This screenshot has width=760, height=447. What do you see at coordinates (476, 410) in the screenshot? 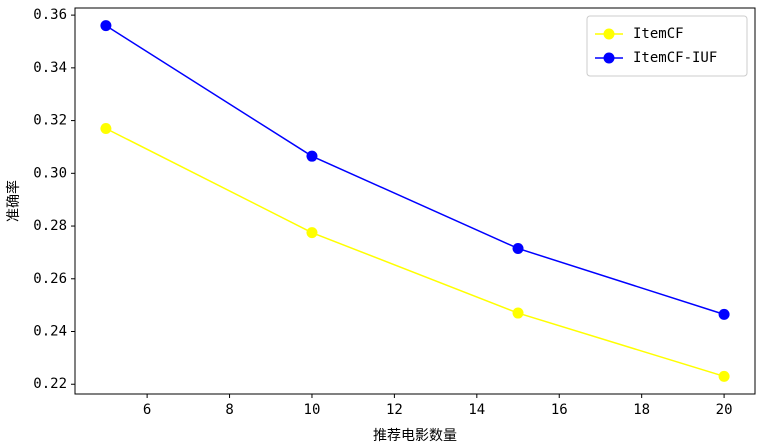
I see `x-tick-label: 14` at bounding box center [476, 410].